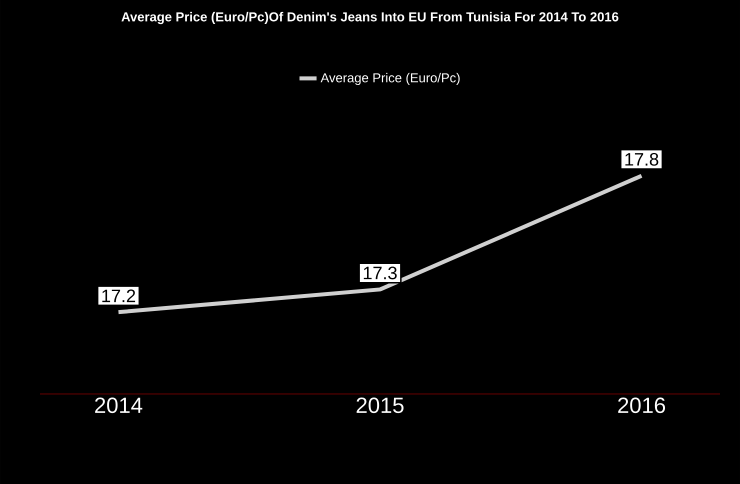 This screenshot has height=484, width=740. What do you see at coordinates (641, 159) in the screenshot?
I see `data-label: 17.8` at bounding box center [641, 159].